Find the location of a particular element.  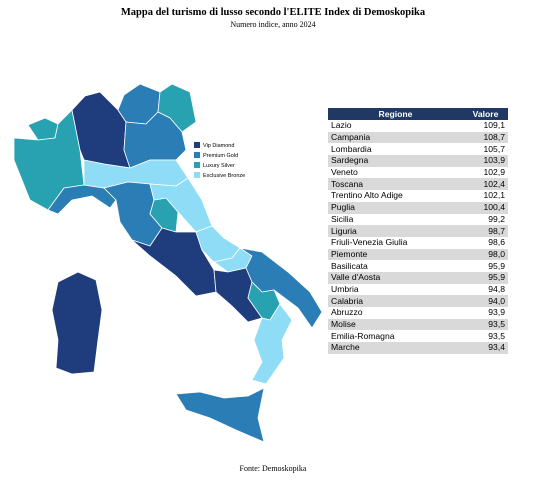

legend-label: Vip Diamond is located at coordinates (218, 146).